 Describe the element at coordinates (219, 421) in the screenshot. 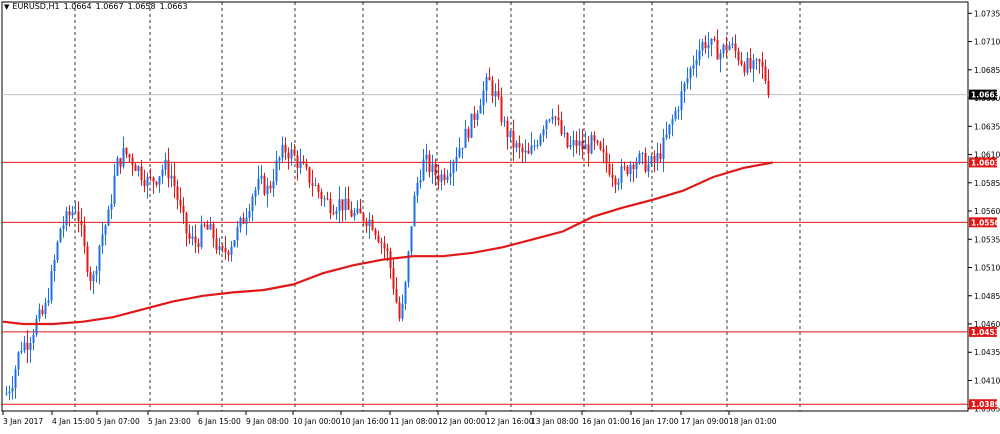

I see `x-tick-label: 6 Jan 15:00` at that location.